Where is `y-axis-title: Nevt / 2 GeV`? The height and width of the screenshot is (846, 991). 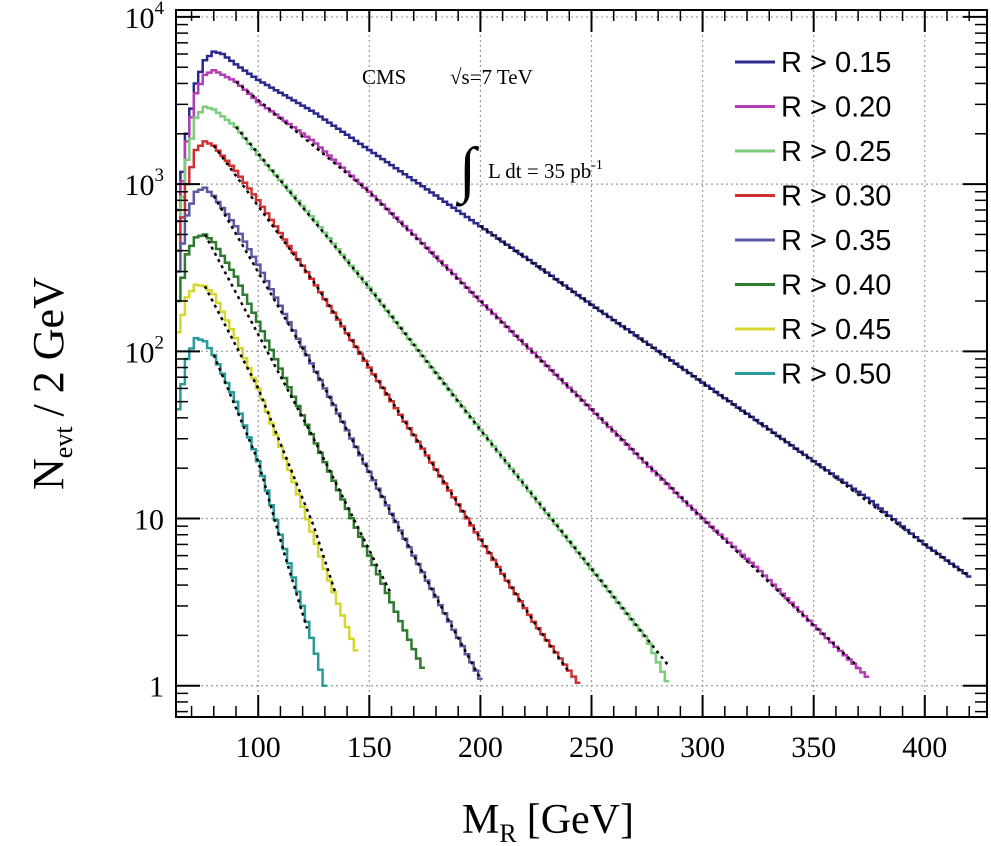 y-axis-title: Nevt / 2 GeV is located at coordinates (51, 383).